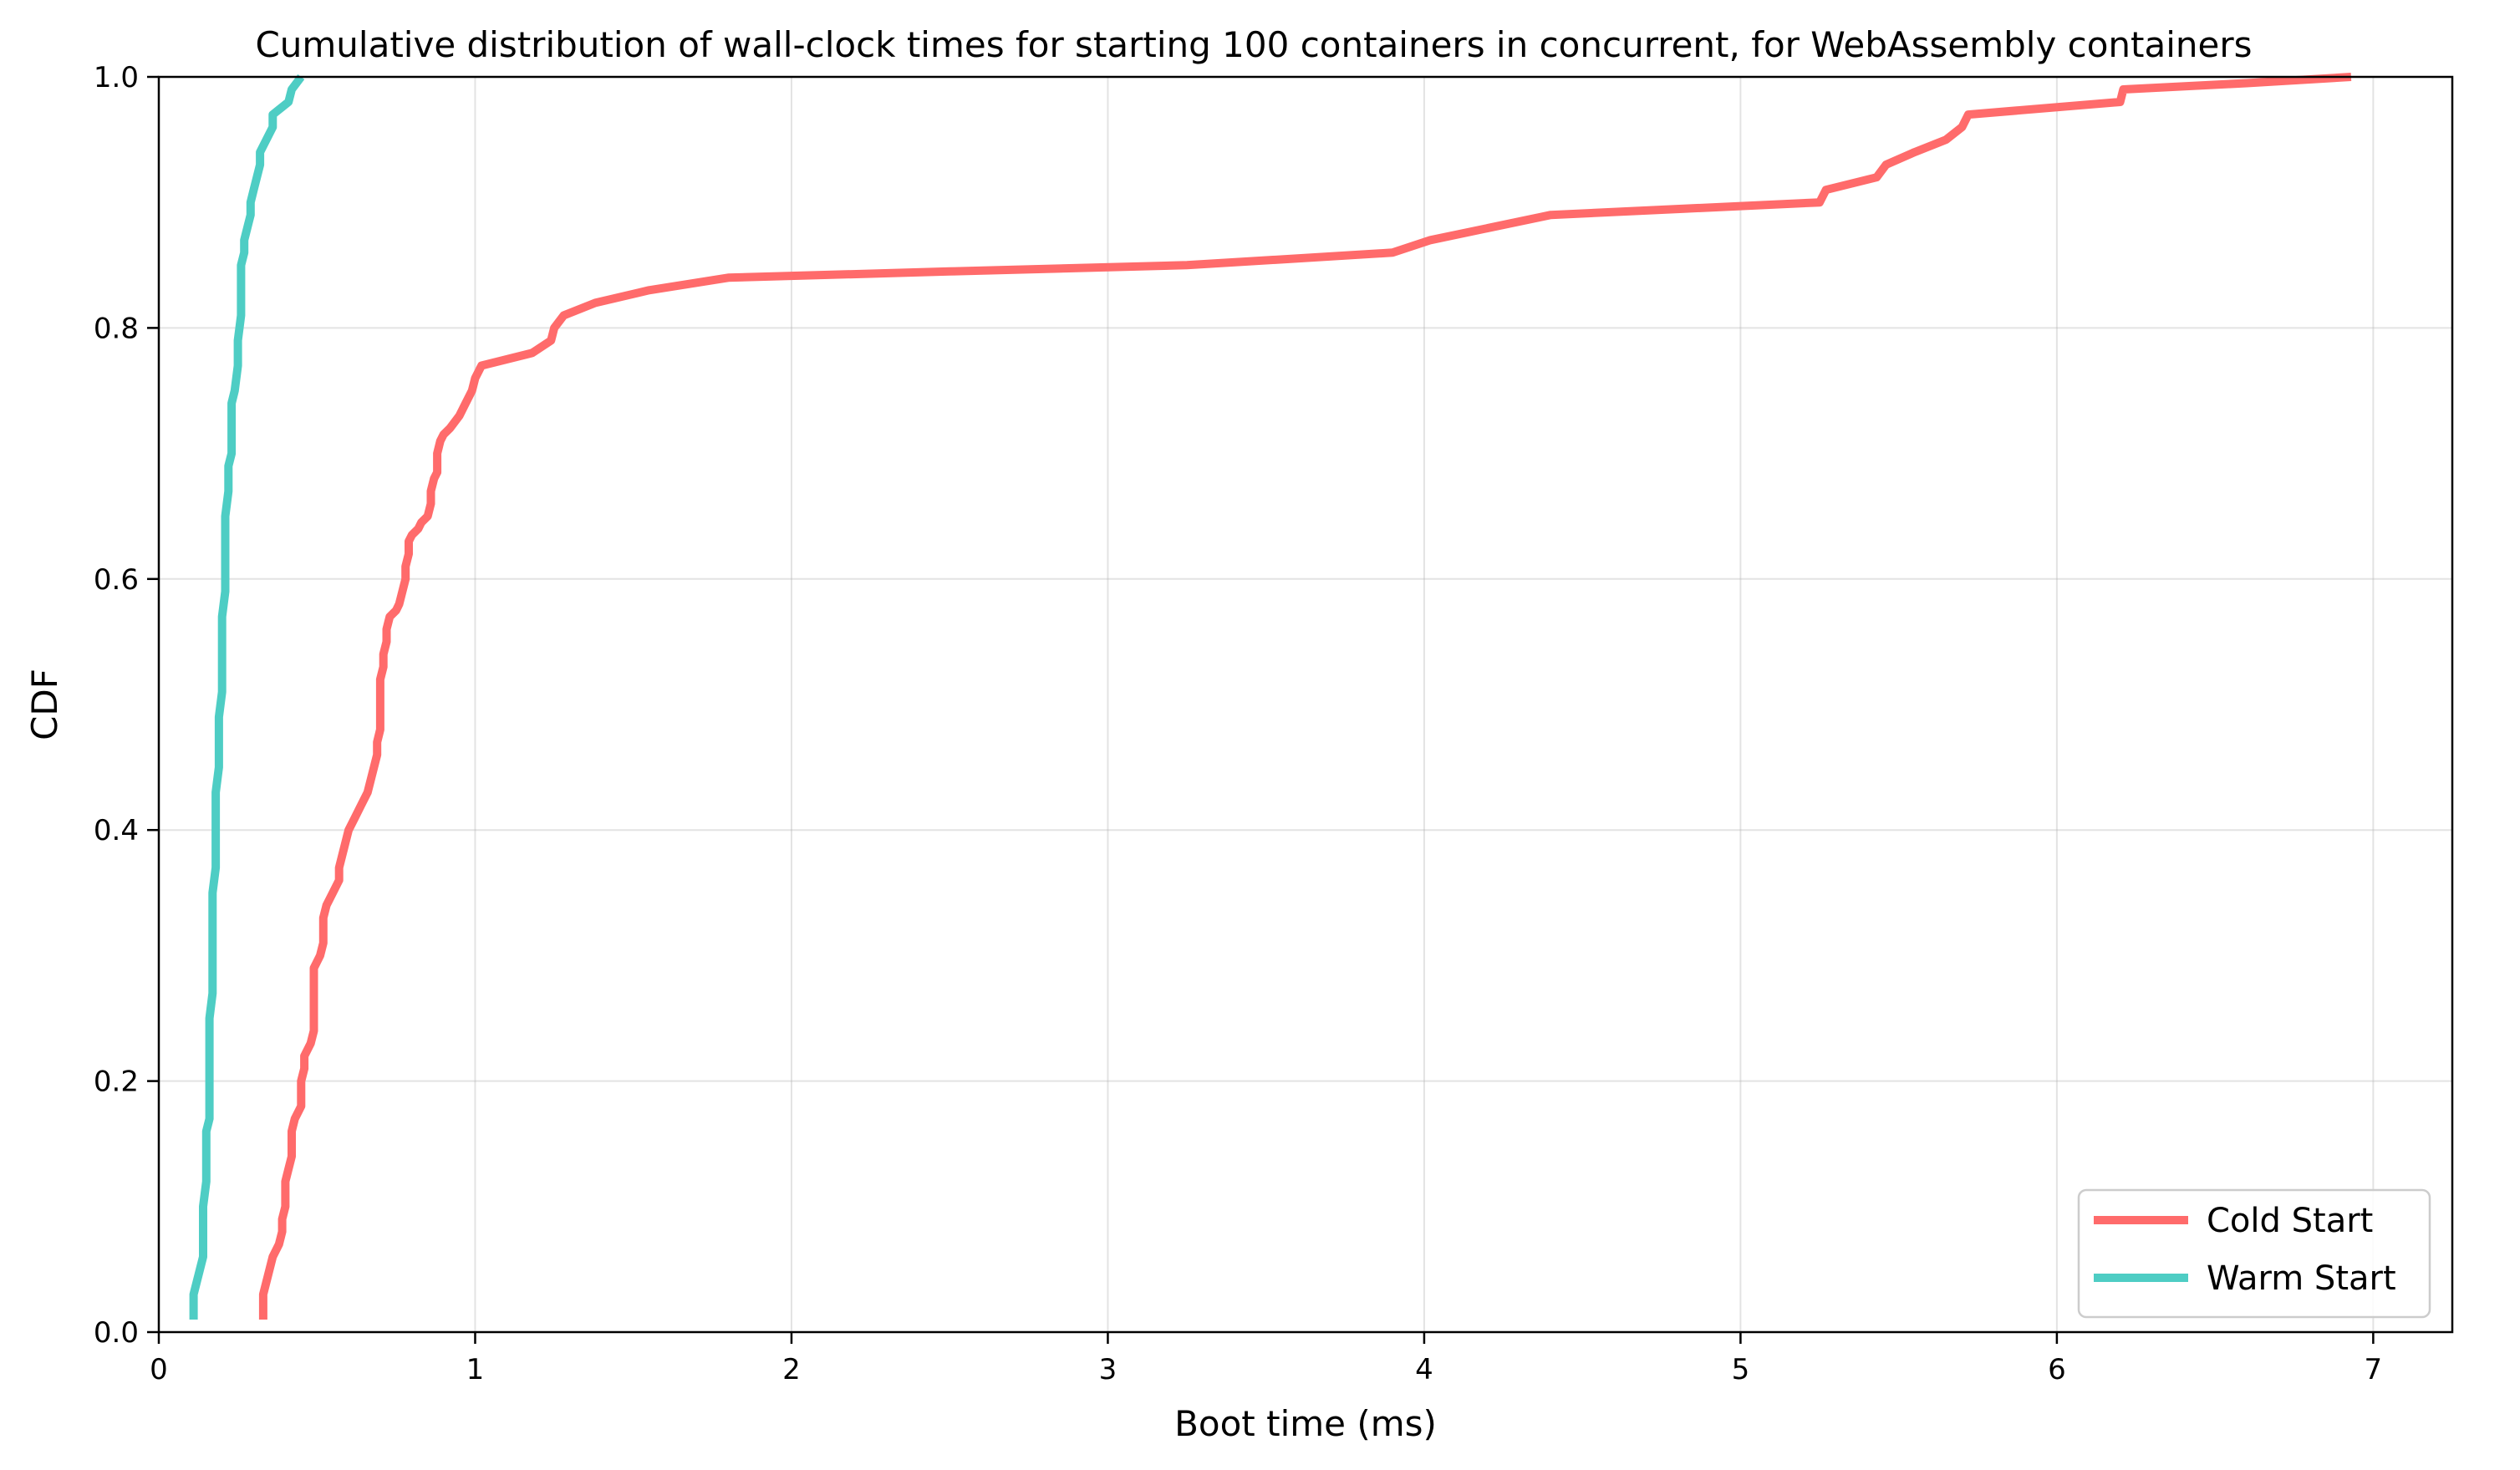 The height and width of the screenshot is (1470, 2520). What do you see at coordinates (1108, 1369) in the screenshot?
I see `x-tick-label: 3` at bounding box center [1108, 1369].